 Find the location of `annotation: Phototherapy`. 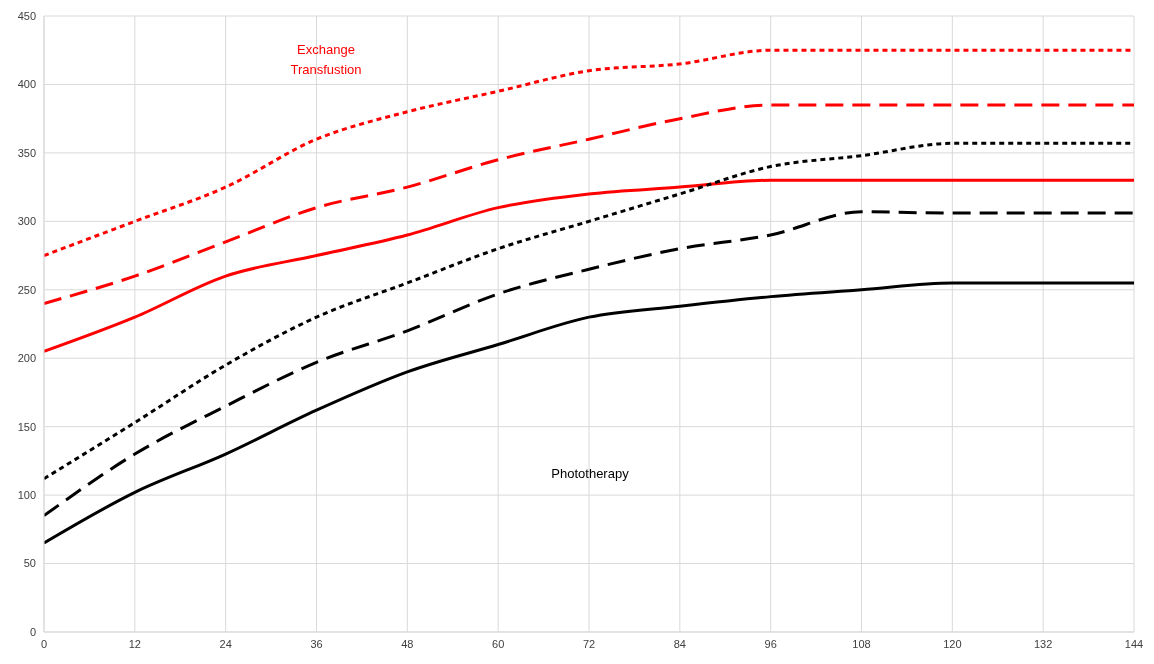

annotation: Phototherapy is located at coordinates (590, 474).